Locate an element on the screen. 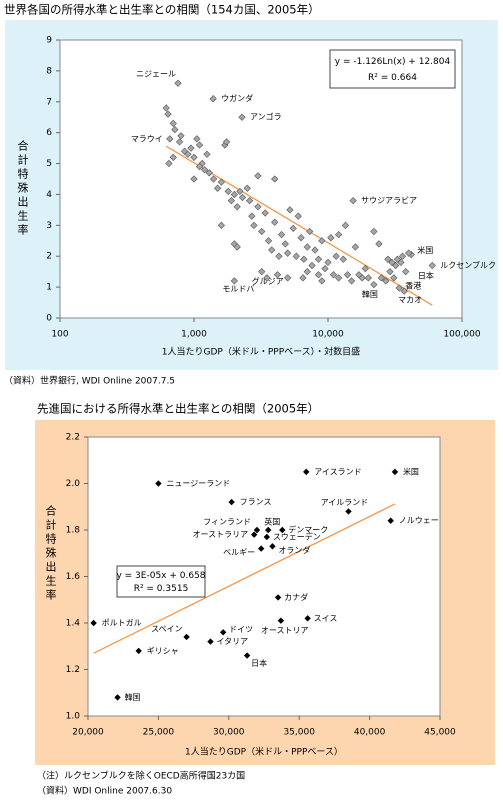 Image resolution: width=503 pixels, height=800 pixels. y-tick-label: 0 is located at coordinates (49, 319).